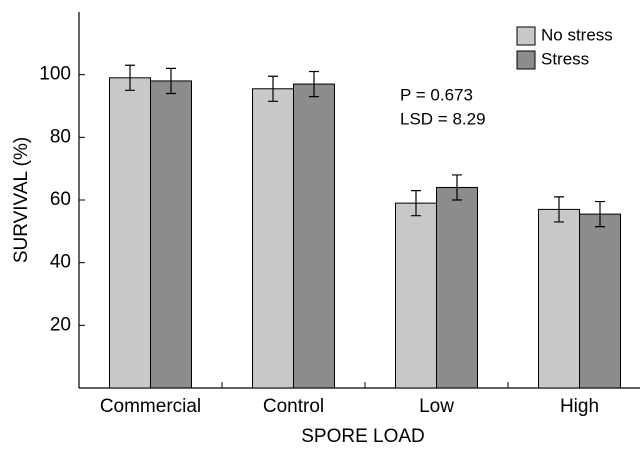  I want to click on x-tick-label: Low, so click(436, 406).